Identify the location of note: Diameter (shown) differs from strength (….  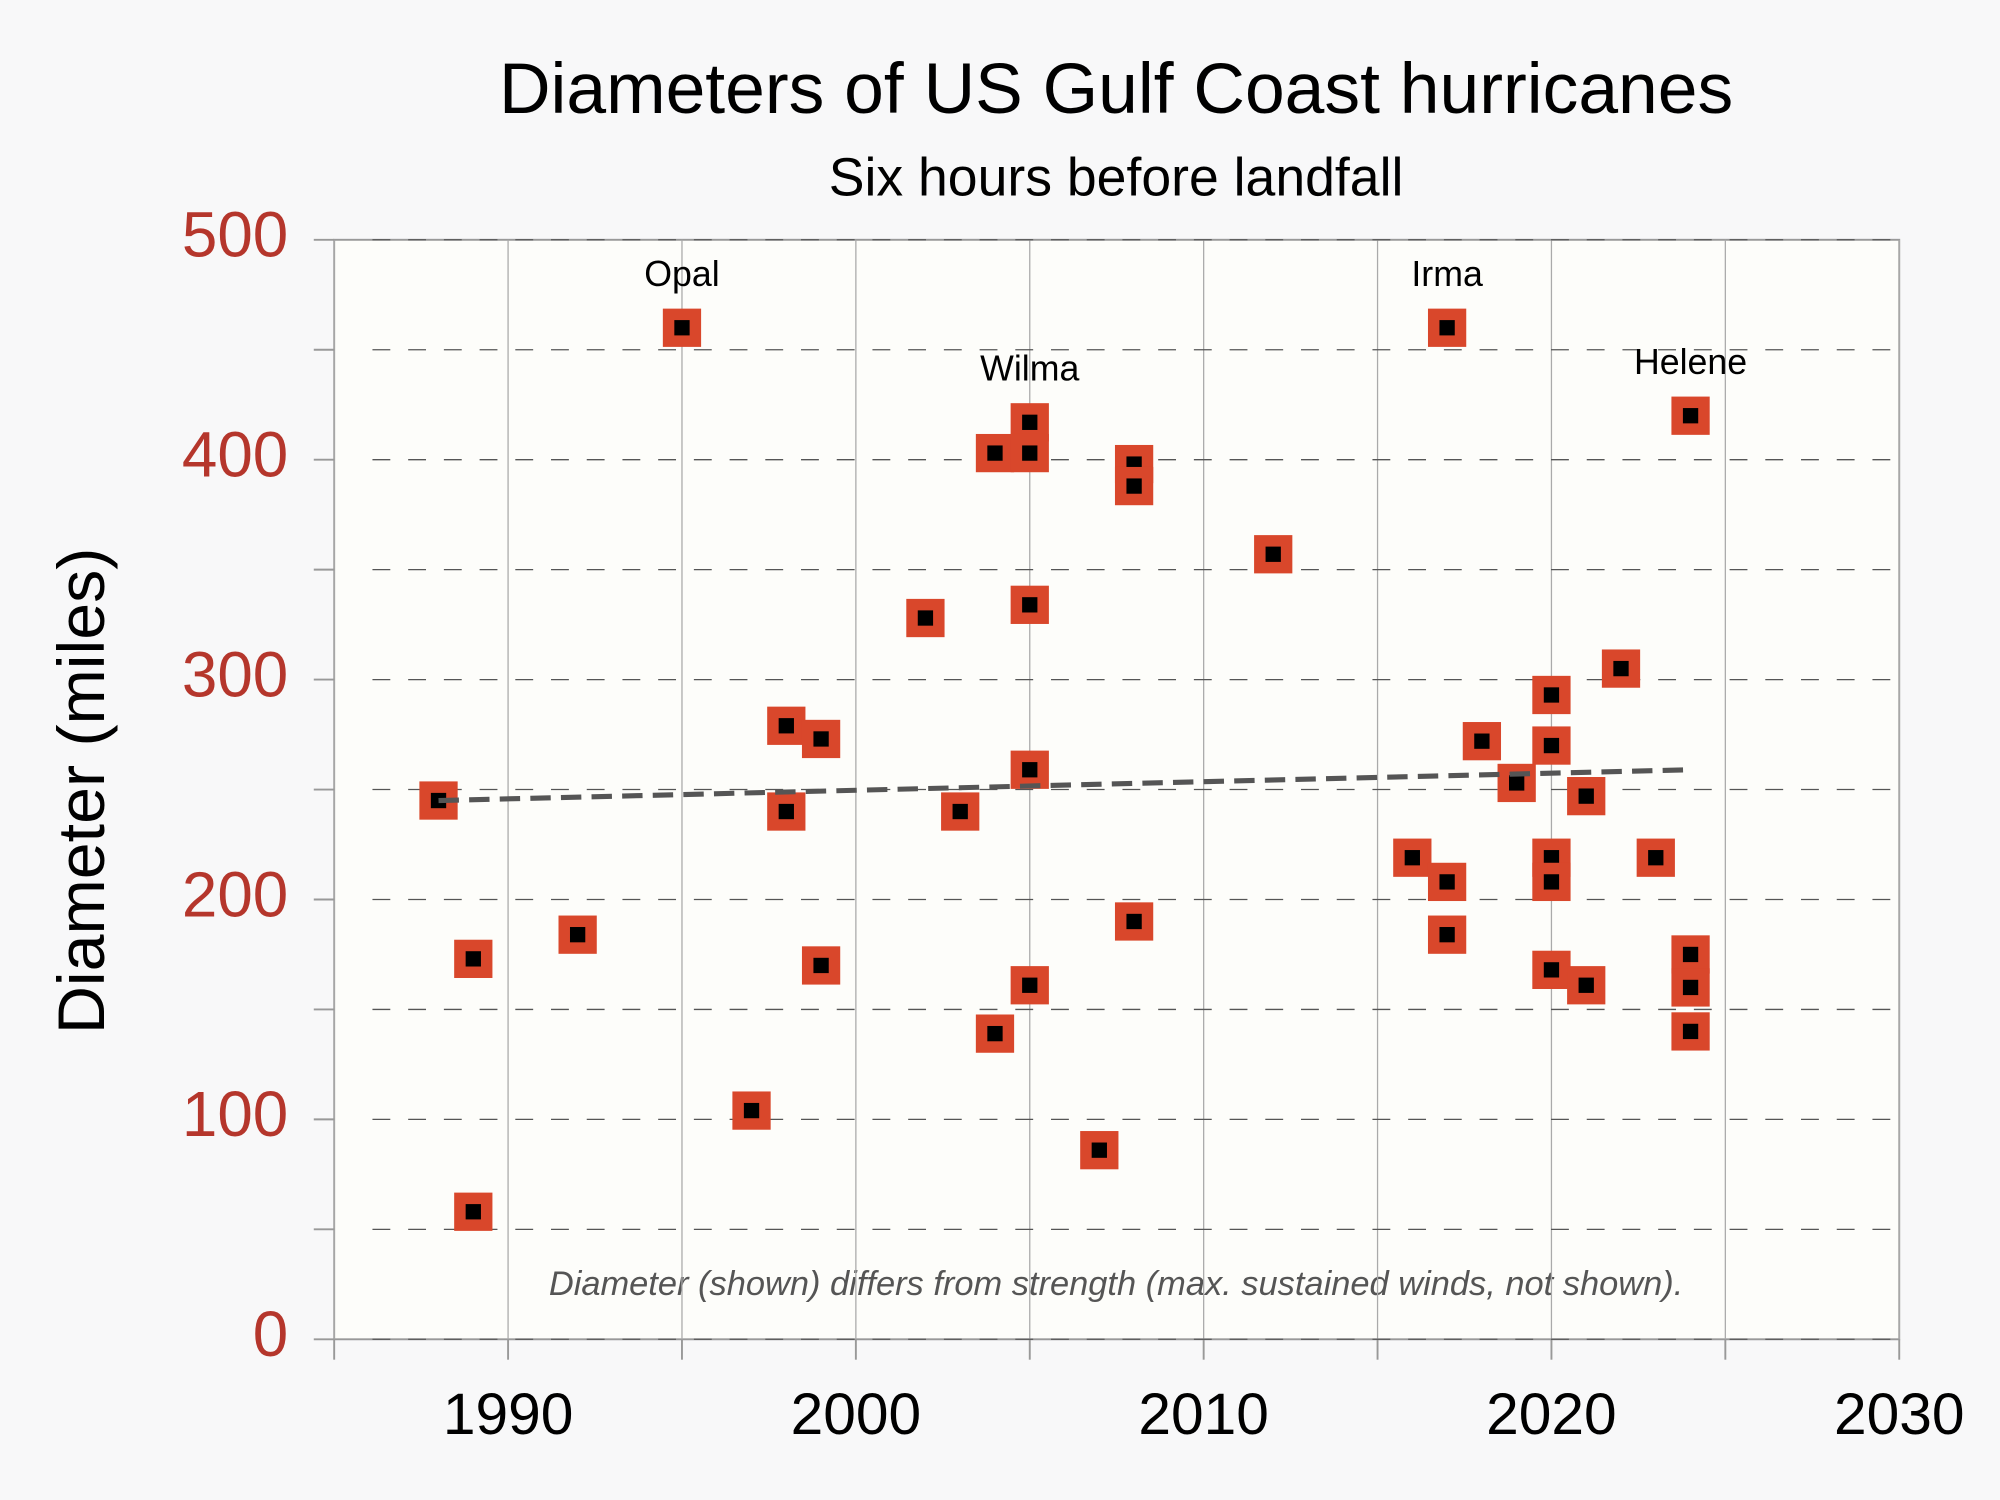
(1116, 1284).